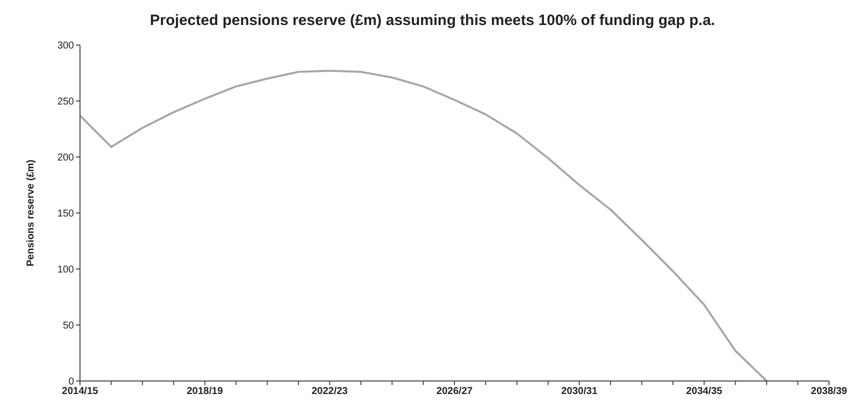 The width and height of the screenshot is (865, 417). What do you see at coordinates (829, 392) in the screenshot?
I see `x-tick-label: 2038/39` at bounding box center [829, 392].